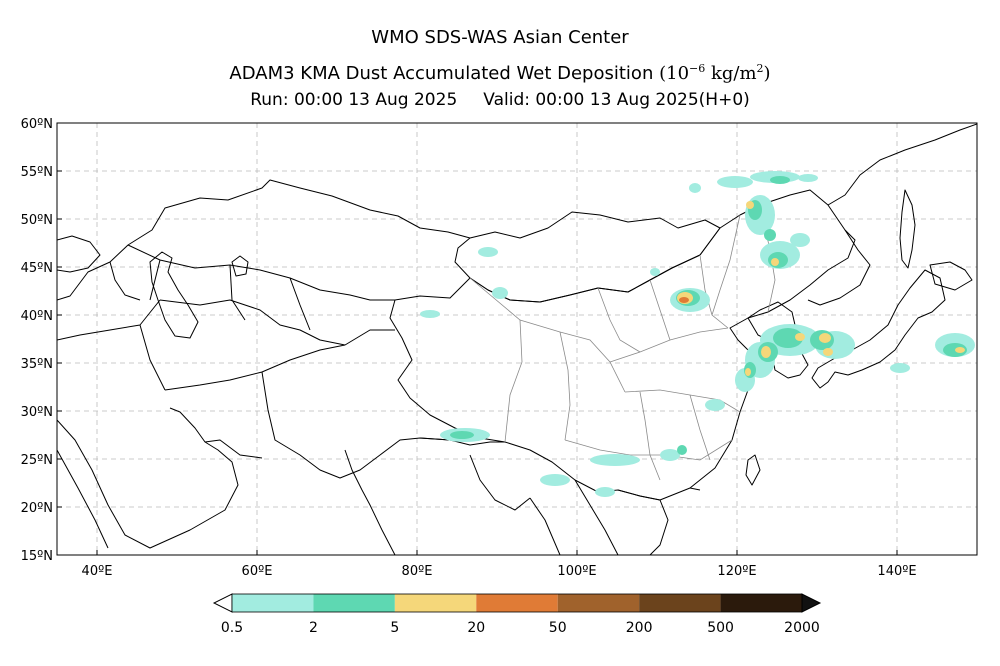 The height and width of the screenshot is (666, 1000). Describe the element at coordinates (907, 229) in the screenshot. I see `sakhalin` at that location.